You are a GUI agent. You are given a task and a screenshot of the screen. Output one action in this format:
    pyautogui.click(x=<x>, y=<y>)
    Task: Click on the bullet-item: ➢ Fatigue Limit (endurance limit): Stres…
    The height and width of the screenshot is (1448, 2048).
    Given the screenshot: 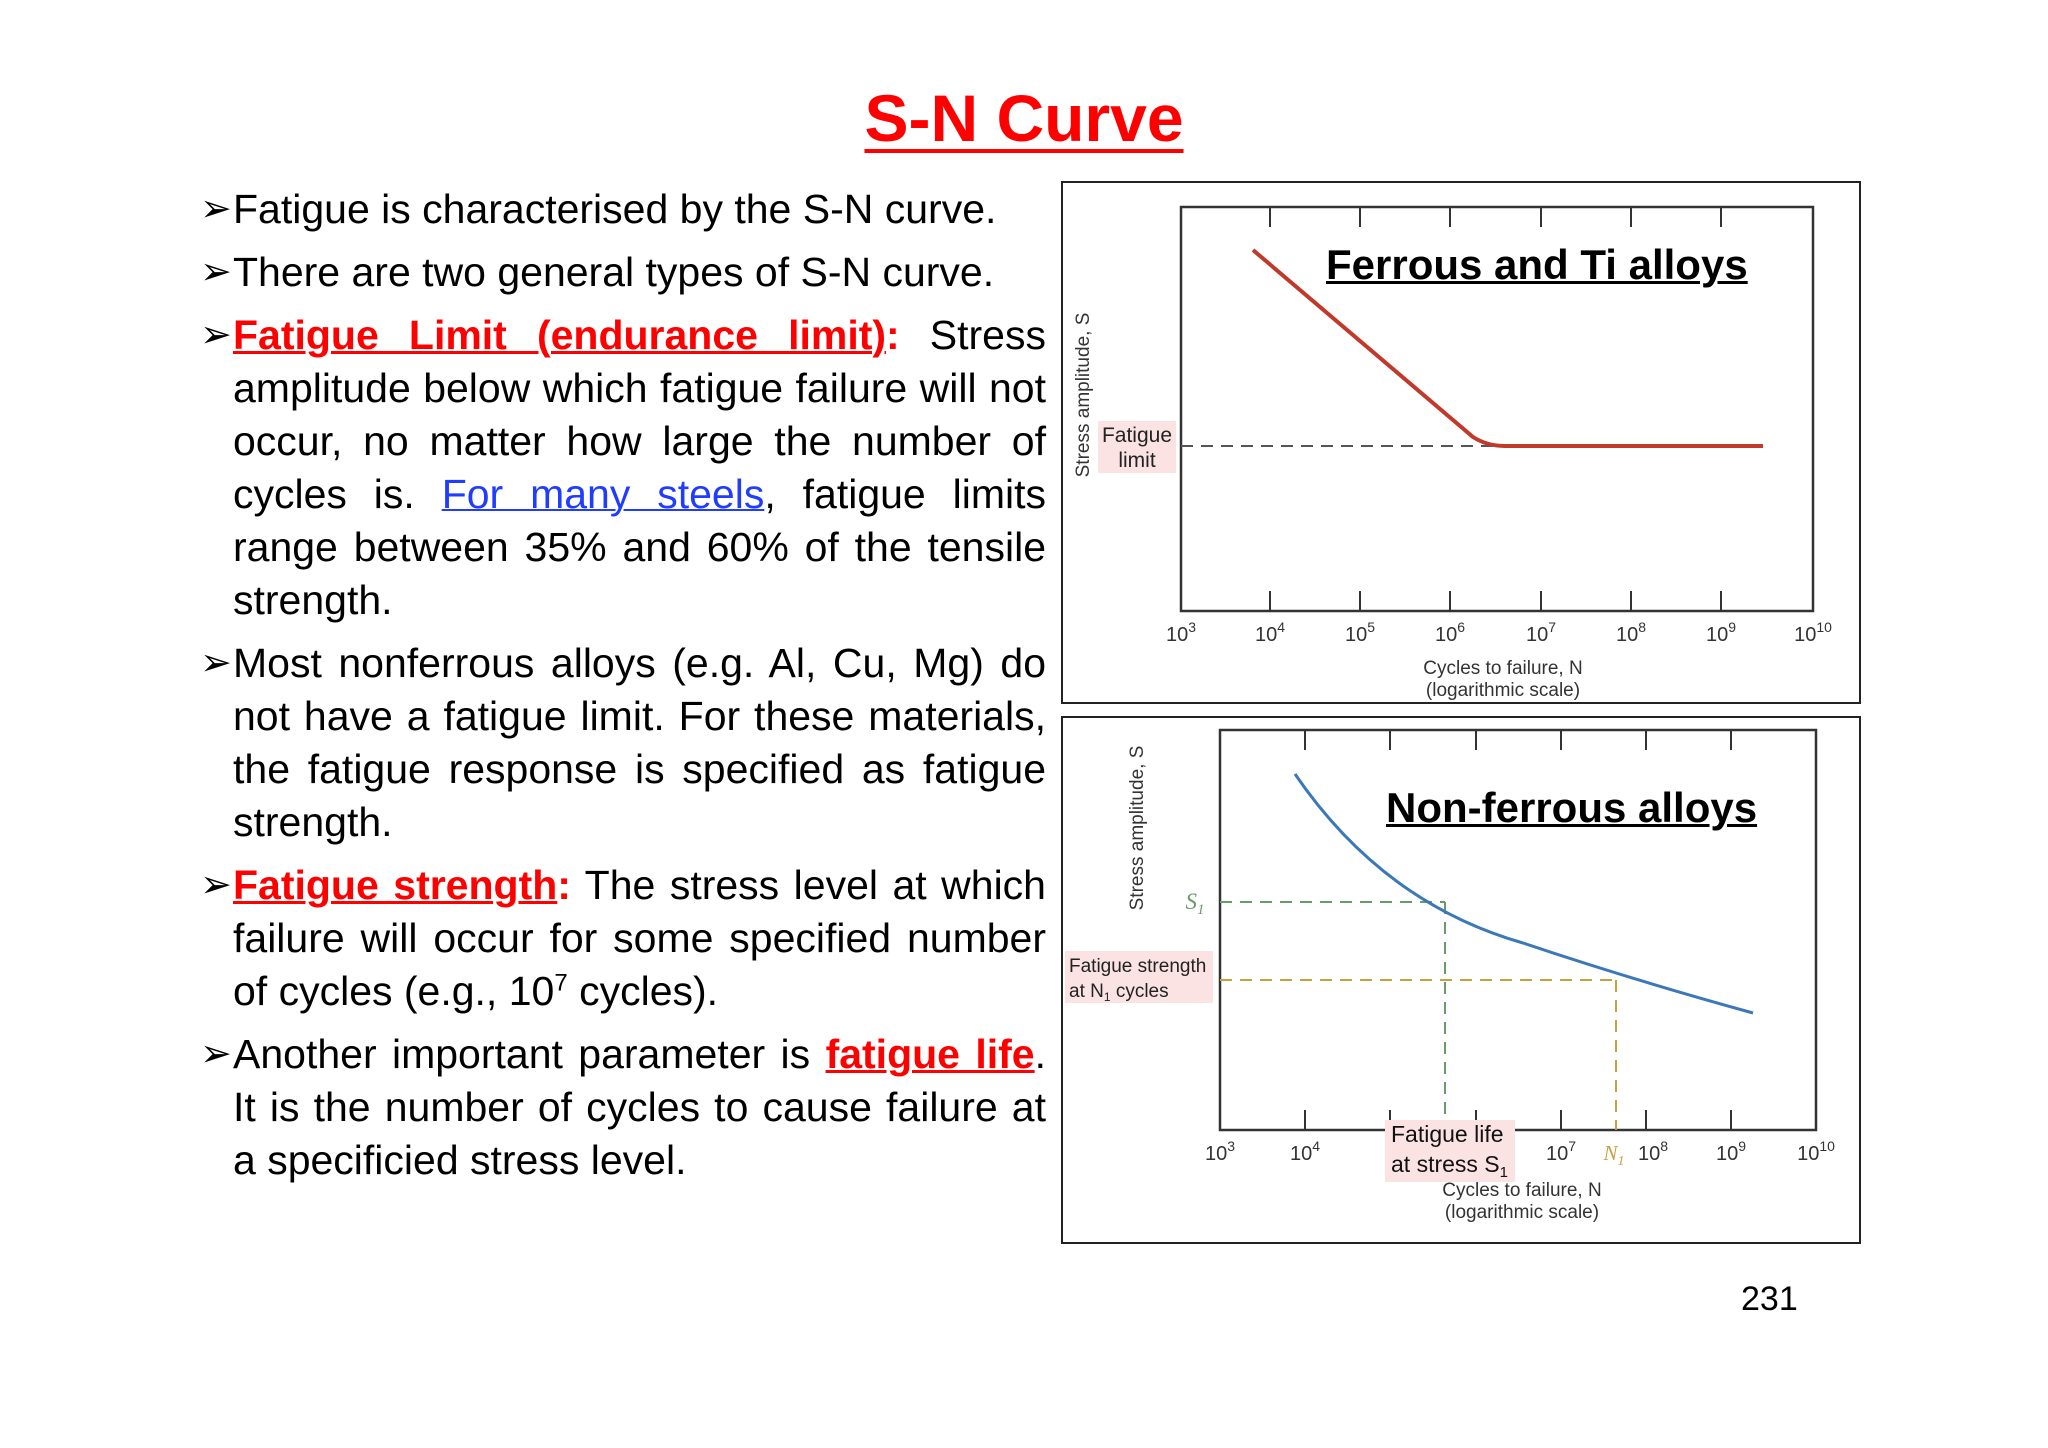 What is the action you would take?
    pyautogui.click(x=621, y=468)
    